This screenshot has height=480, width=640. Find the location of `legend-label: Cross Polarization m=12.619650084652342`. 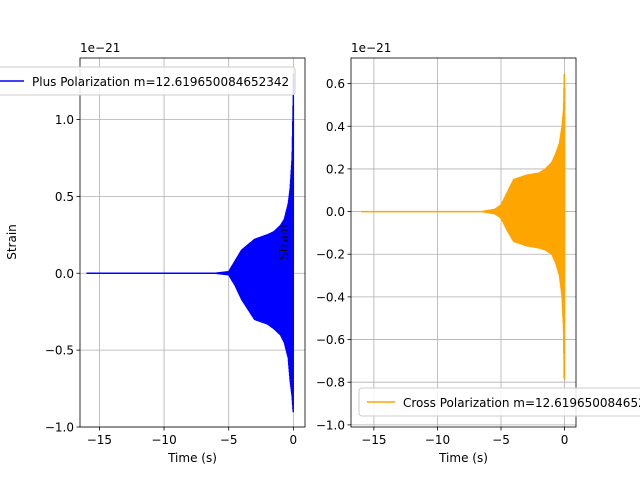

legend-label: Cross Polarization m=12.619650084652342 is located at coordinates (521, 403).